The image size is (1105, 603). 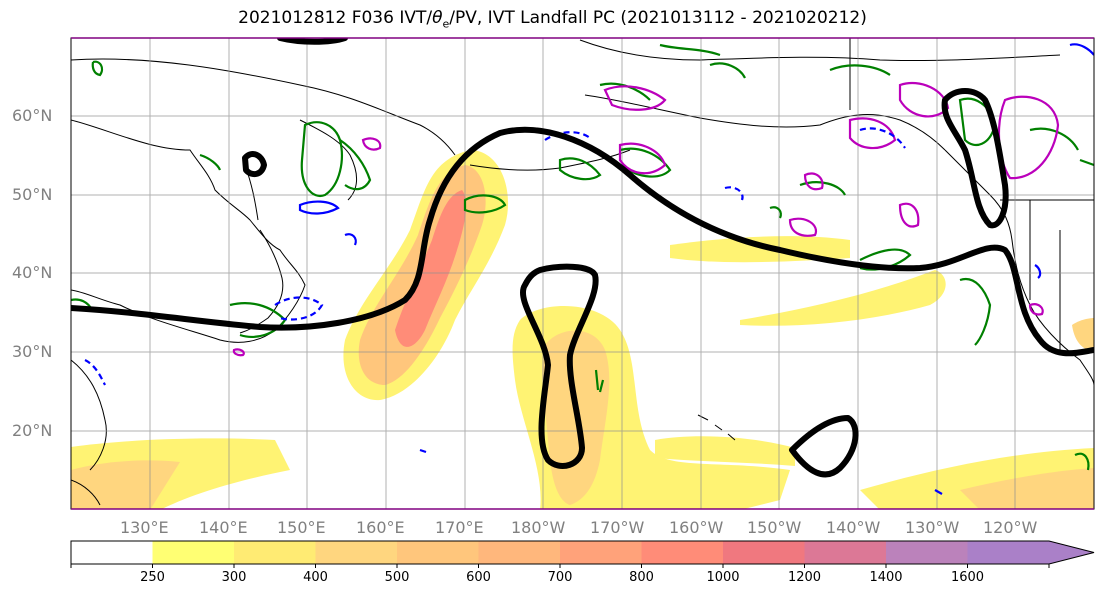 What do you see at coordinates (1027, 488) in the screenshot?
I see `ivt-band-east-4-core` at bounding box center [1027, 488].